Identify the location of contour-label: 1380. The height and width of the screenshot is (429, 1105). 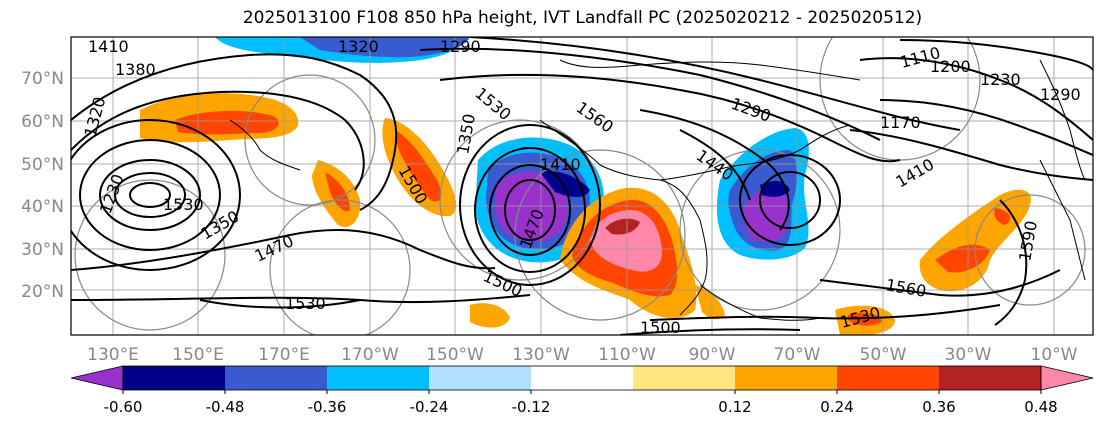
(135, 69).